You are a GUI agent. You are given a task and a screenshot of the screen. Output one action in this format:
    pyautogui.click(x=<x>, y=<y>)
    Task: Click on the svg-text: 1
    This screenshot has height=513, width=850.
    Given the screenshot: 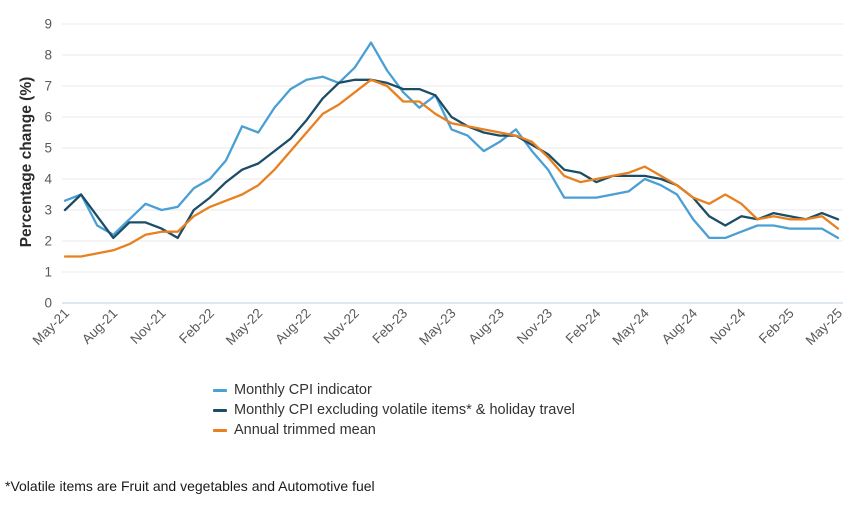 What is the action you would take?
    pyautogui.click(x=48, y=272)
    